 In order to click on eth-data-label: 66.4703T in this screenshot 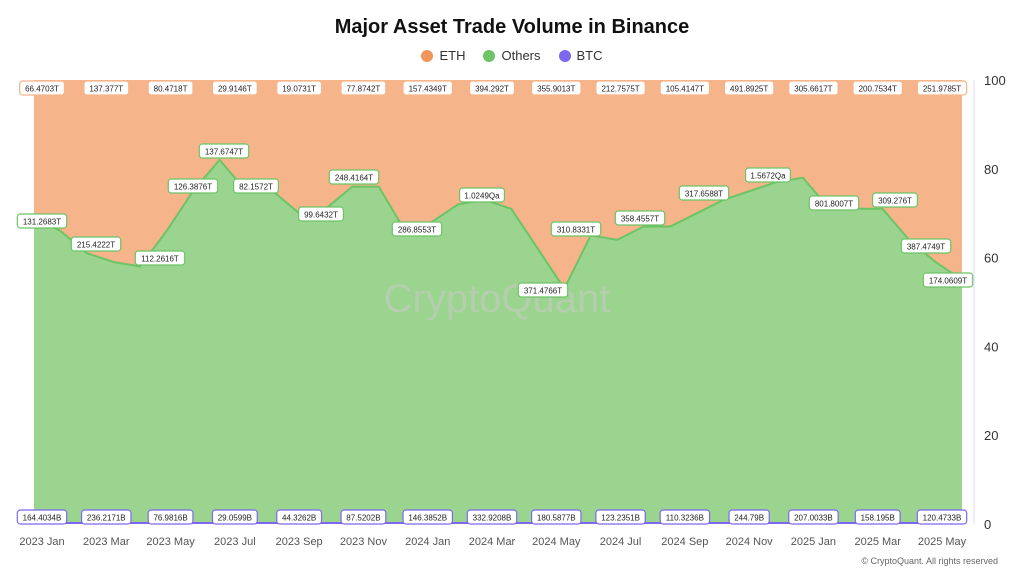, I will do `click(42, 88)`.